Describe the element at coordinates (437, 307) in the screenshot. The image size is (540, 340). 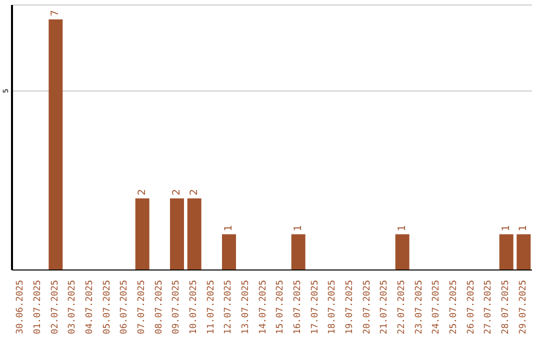
I see `x-tick-label: 24.07.2025` at that location.